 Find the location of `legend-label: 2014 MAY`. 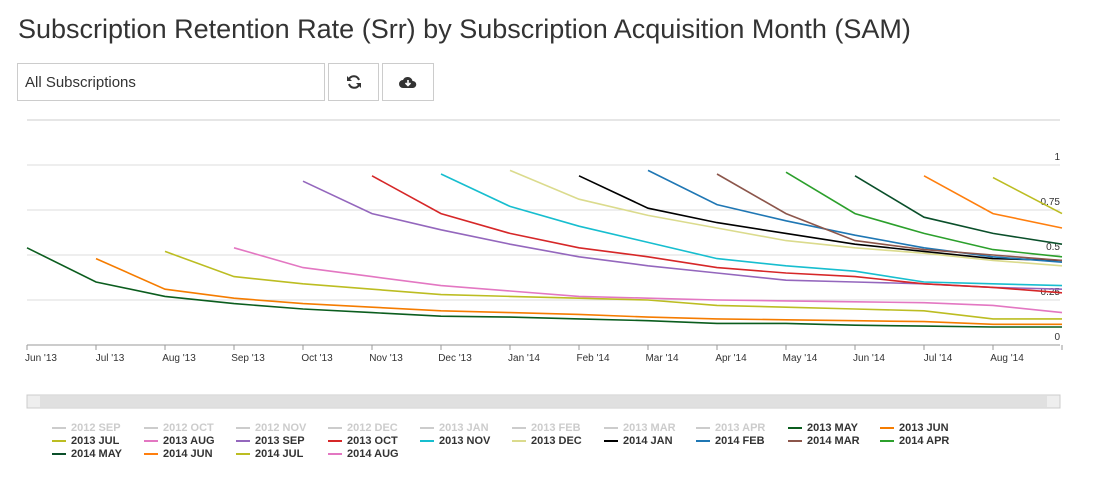

legend-label: 2014 MAY is located at coordinates (96, 453).